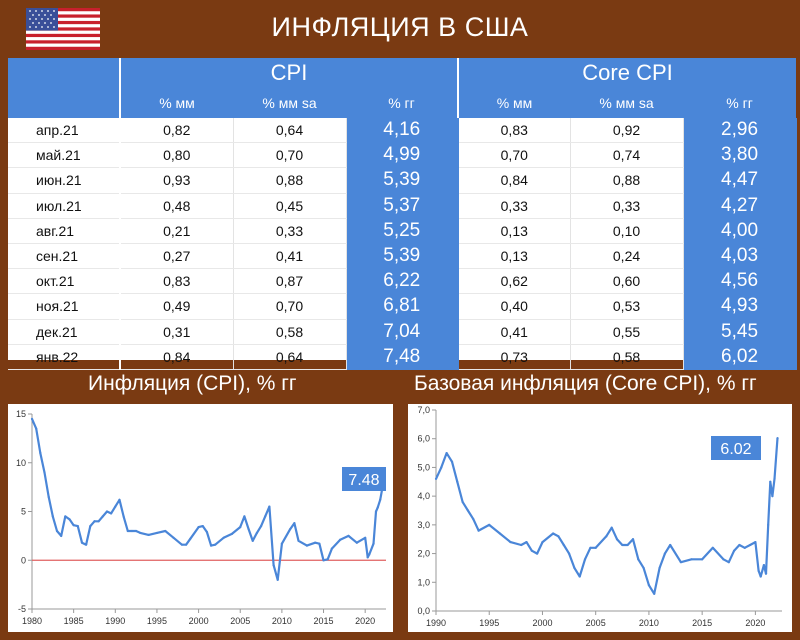 The height and width of the screenshot is (640, 800). I want to click on table-cell: 0,64, so click(290, 357).